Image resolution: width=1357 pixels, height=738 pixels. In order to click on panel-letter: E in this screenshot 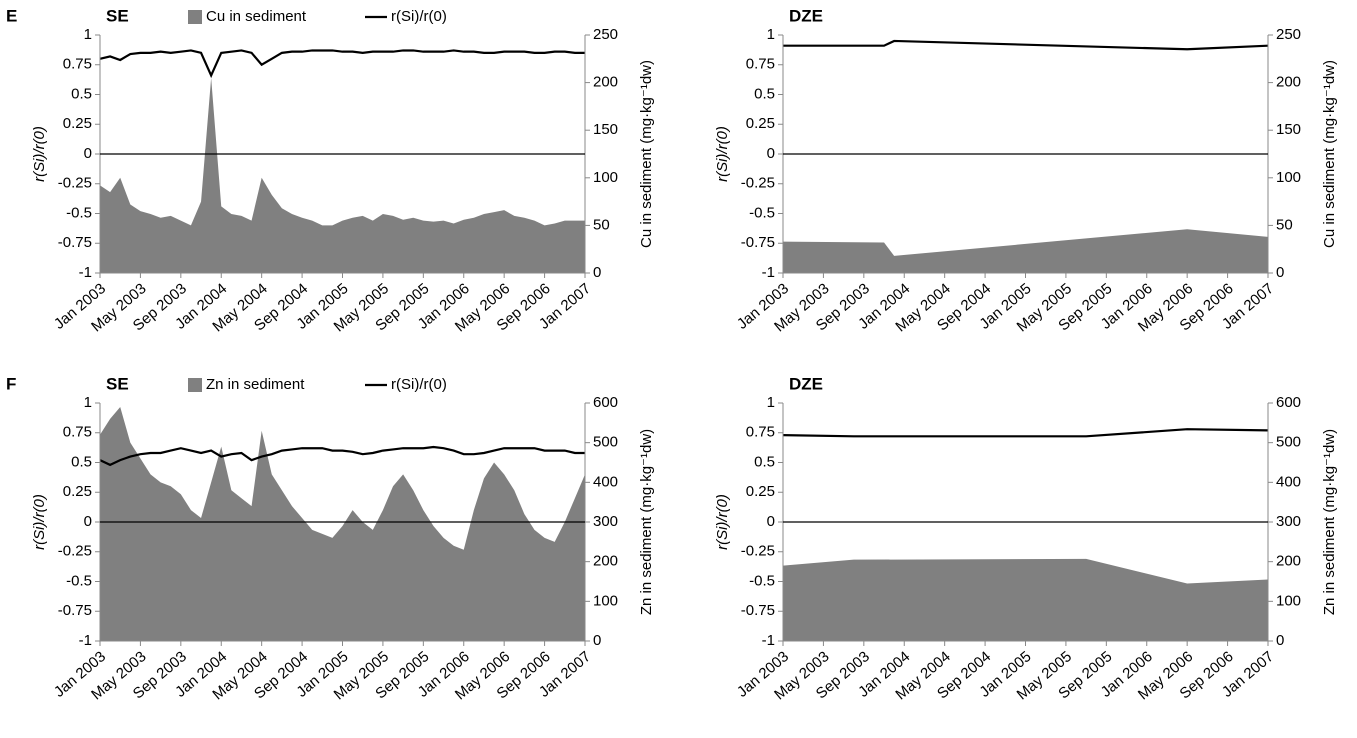, I will do `click(11, 15)`.